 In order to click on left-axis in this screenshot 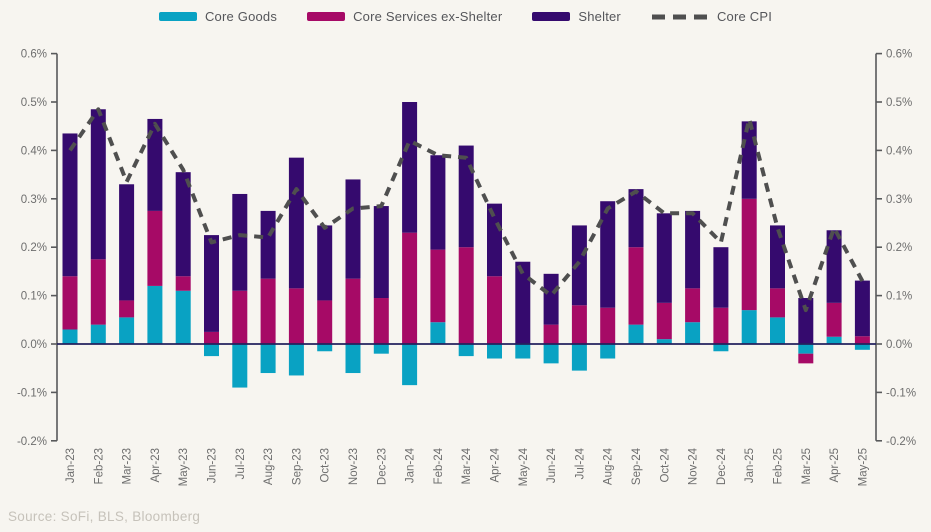, I will do `click(54, 247)`.